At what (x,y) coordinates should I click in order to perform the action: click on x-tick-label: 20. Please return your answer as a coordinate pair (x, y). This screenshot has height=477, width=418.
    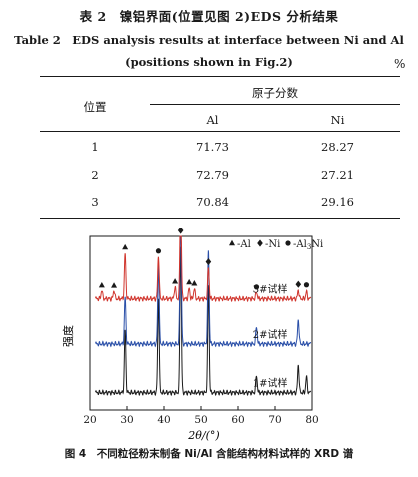
    Looking at the image, I should click on (89, 420).